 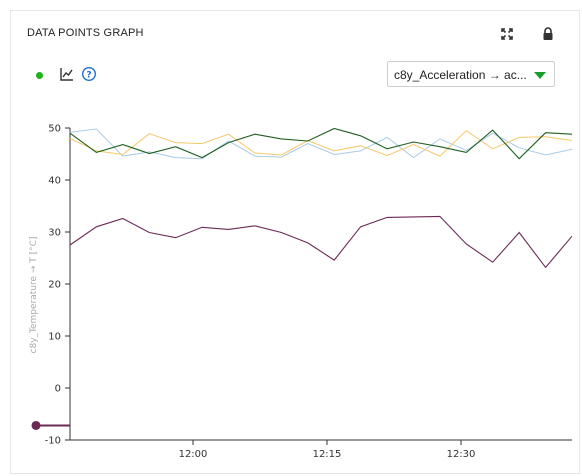 What do you see at coordinates (53, 441) in the screenshot?
I see `y-tick-label: -10` at bounding box center [53, 441].